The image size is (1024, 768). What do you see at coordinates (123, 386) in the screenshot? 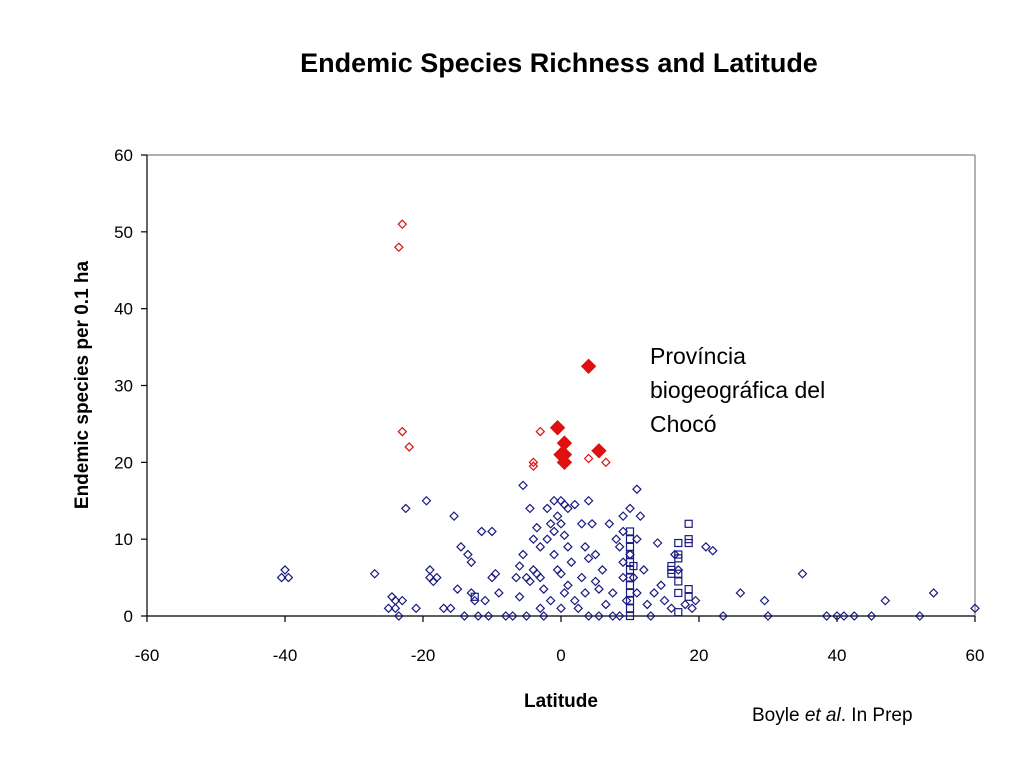
I see `y-tick-label: 30` at bounding box center [123, 386].